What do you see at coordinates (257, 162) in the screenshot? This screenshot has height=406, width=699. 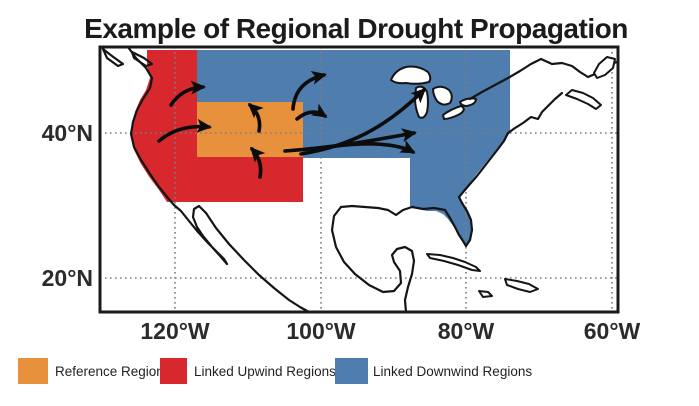 I see `arrow-south-into-reference` at bounding box center [257, 162].